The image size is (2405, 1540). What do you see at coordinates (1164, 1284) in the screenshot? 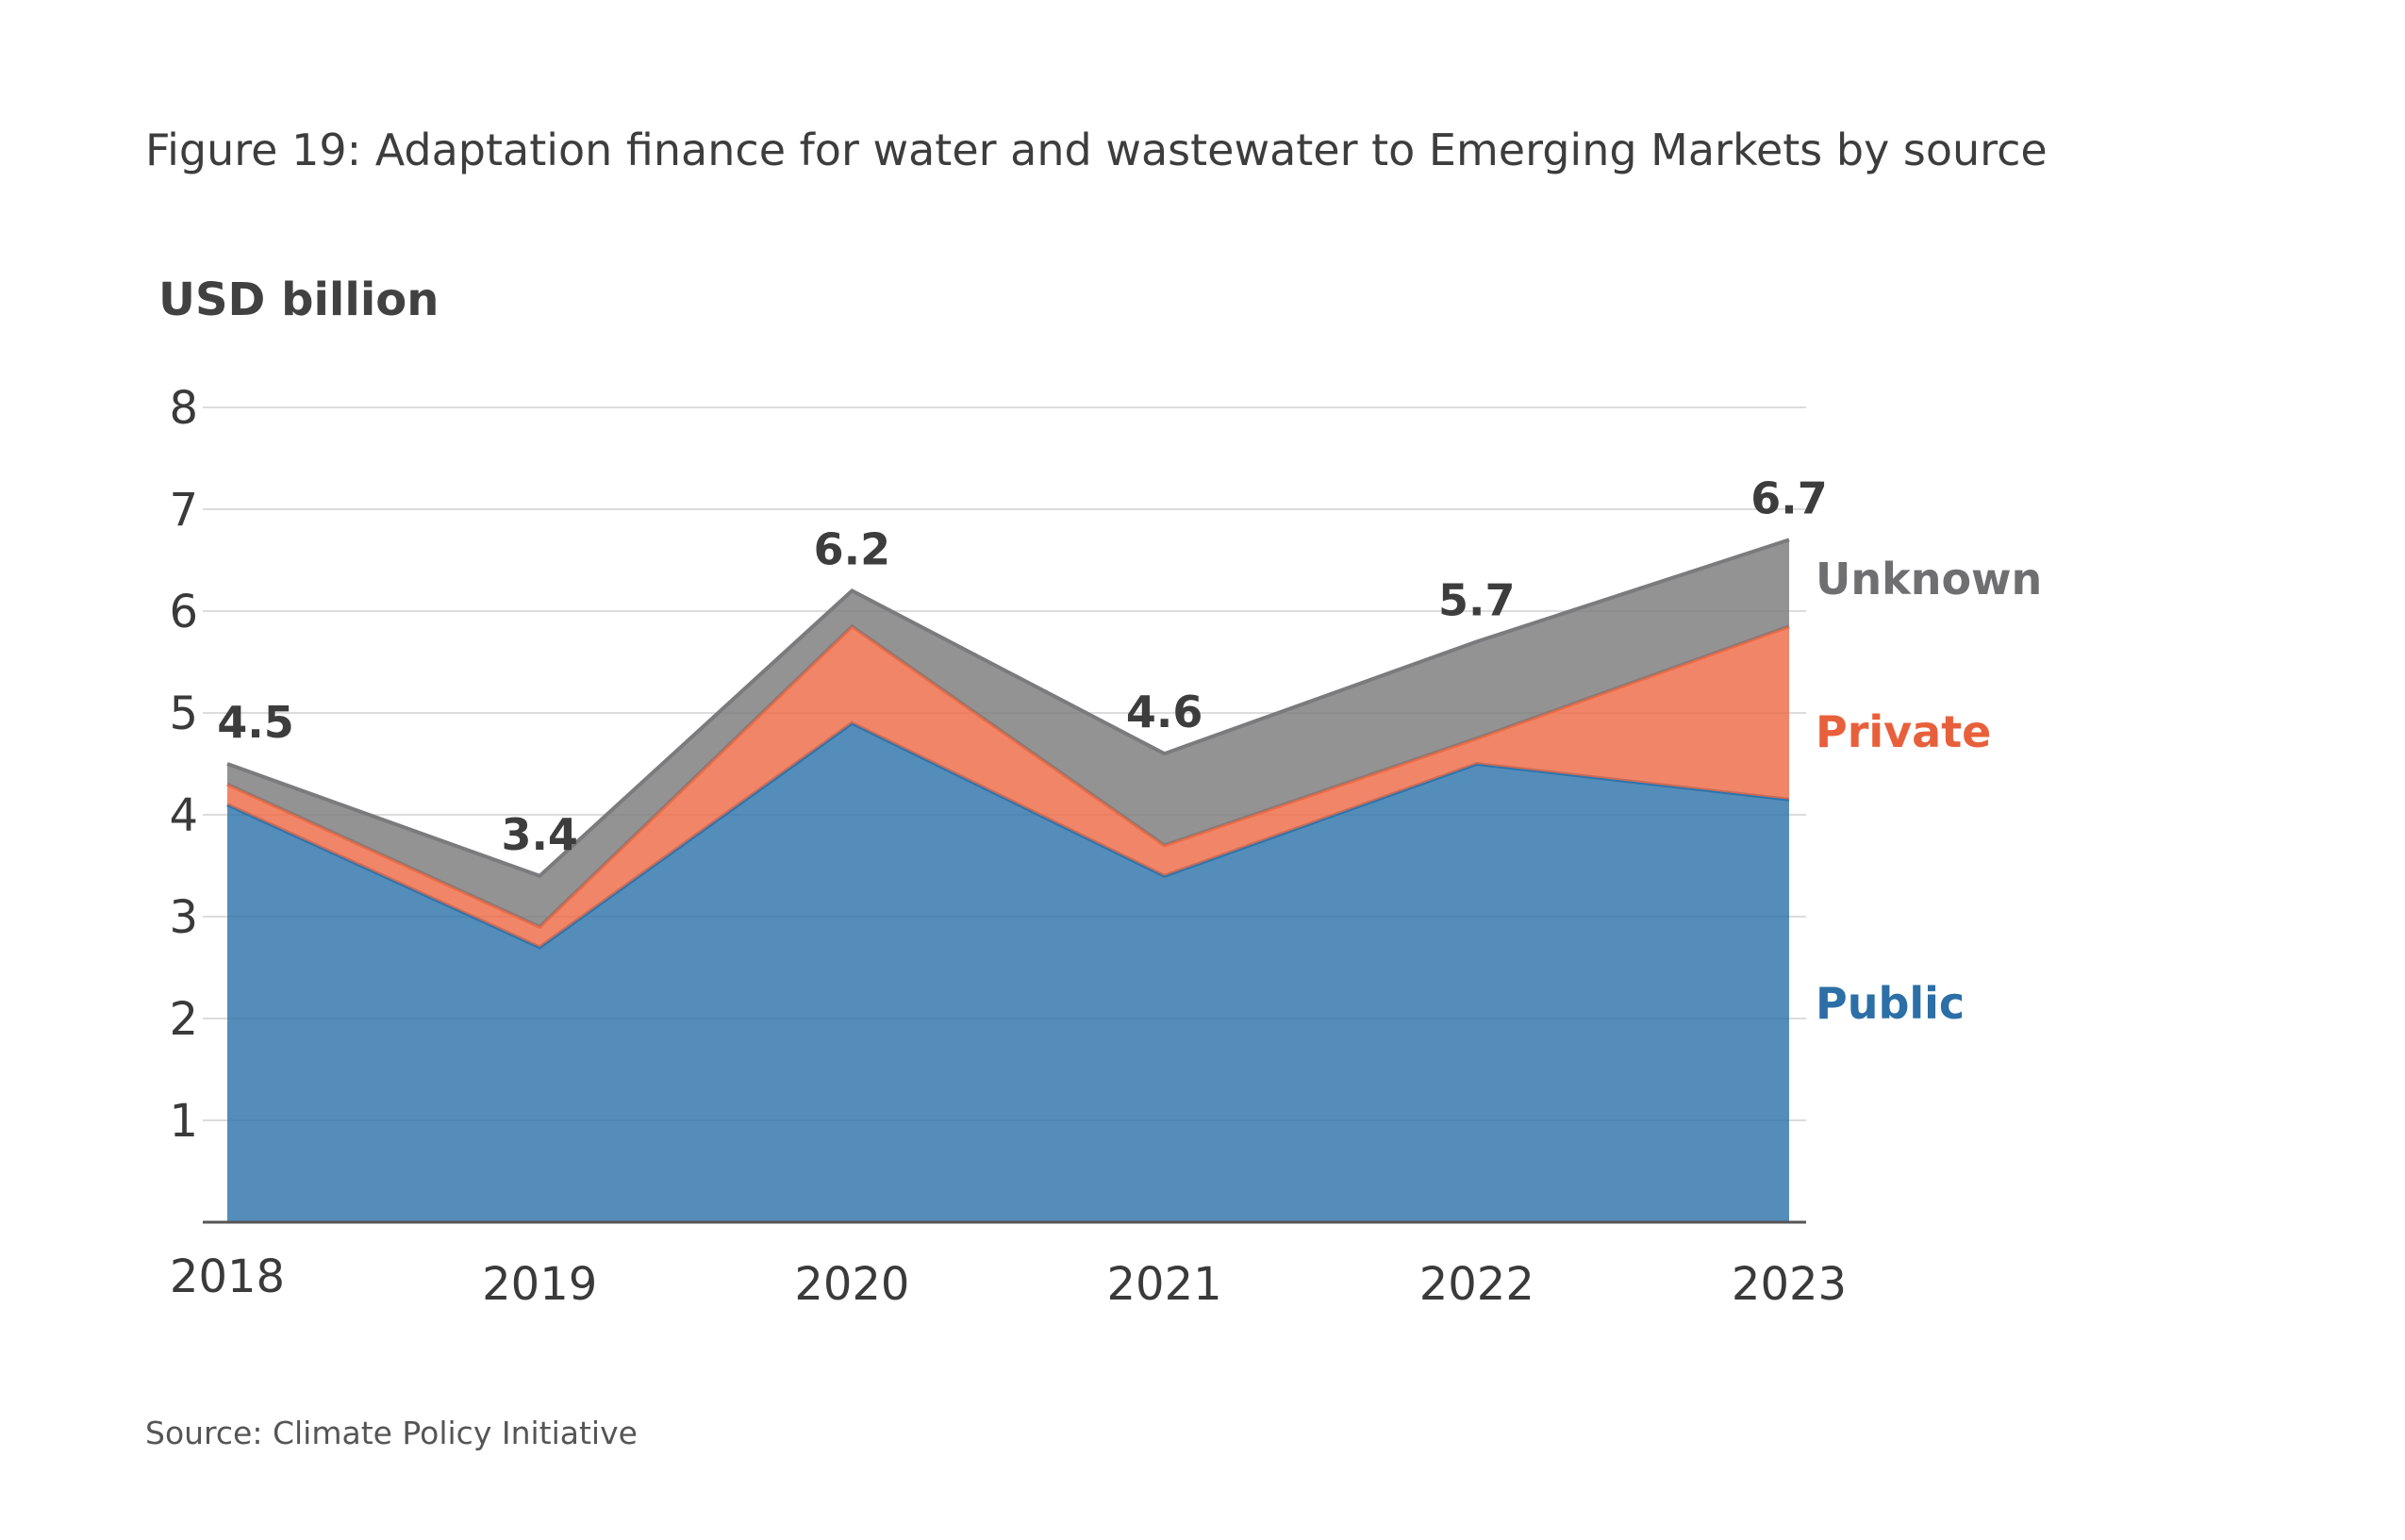
I see `x-tick-label: 2021` at bounding box center [1164, 1284].